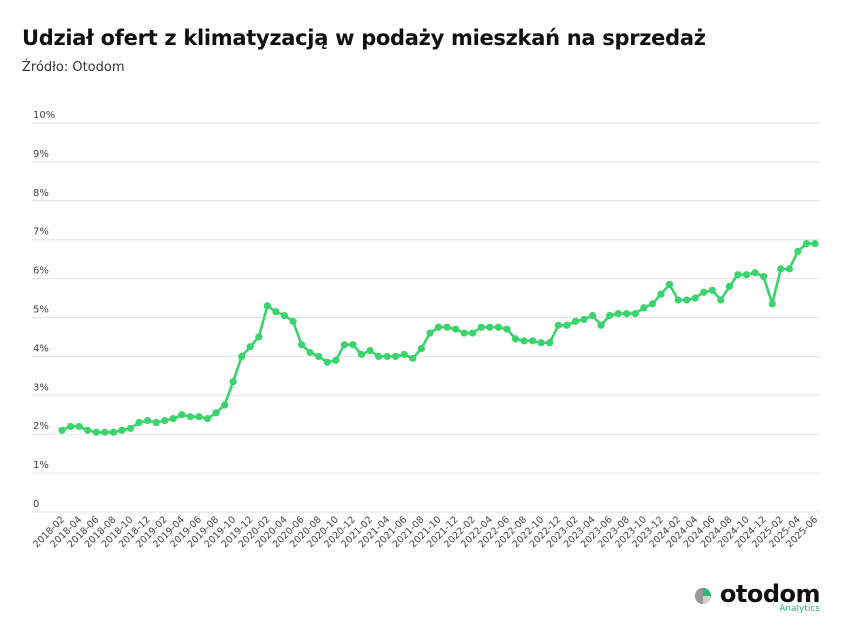 The height and width of the screenshot is (631, 848). Describe the element at coordinates (41, 310) in the screenshot. I see `y-tick-label: 5%` at that location.